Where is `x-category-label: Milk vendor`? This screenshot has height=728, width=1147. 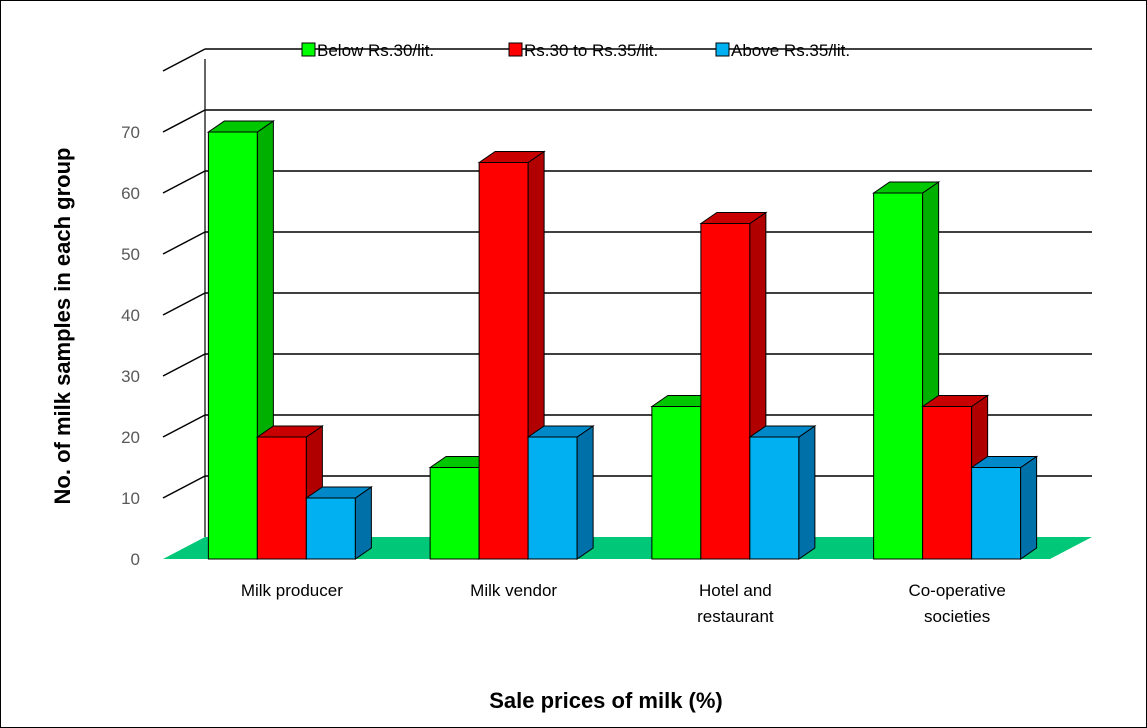
x-category-label: Milk vendor is located at coordinates (513, 590).